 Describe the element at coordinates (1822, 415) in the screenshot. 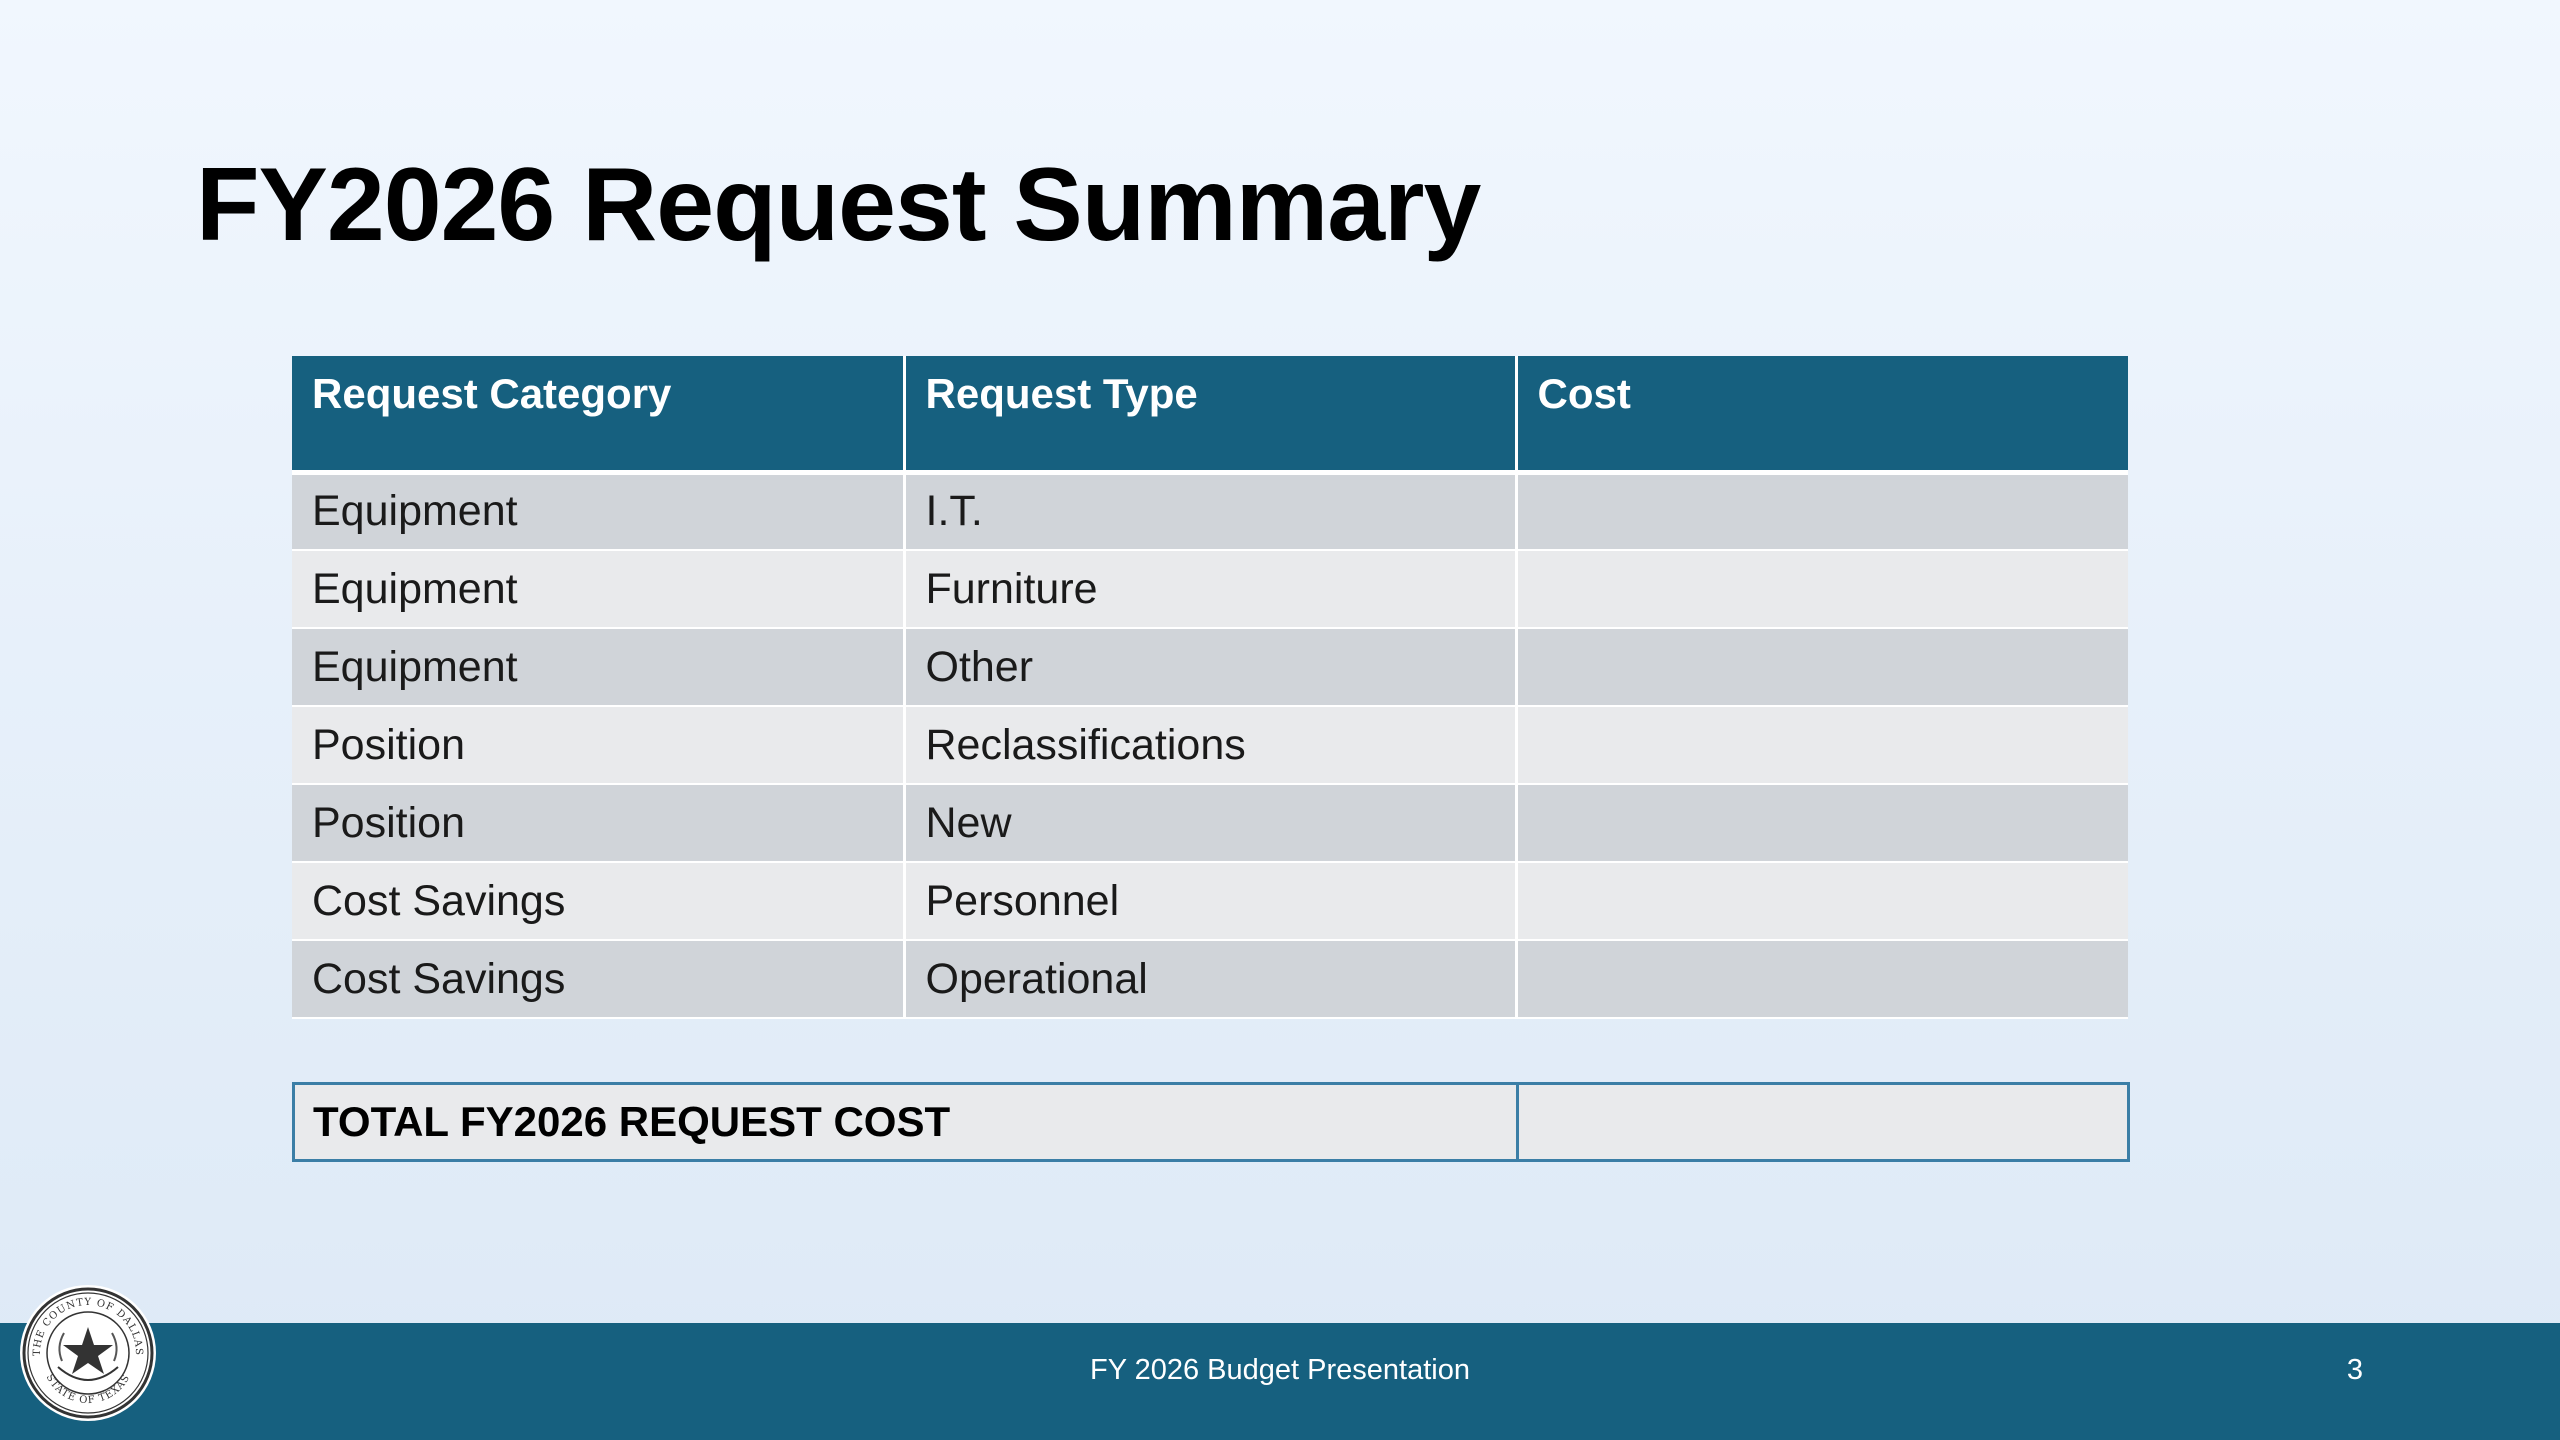

I see `header-cost: Cost` at that location.